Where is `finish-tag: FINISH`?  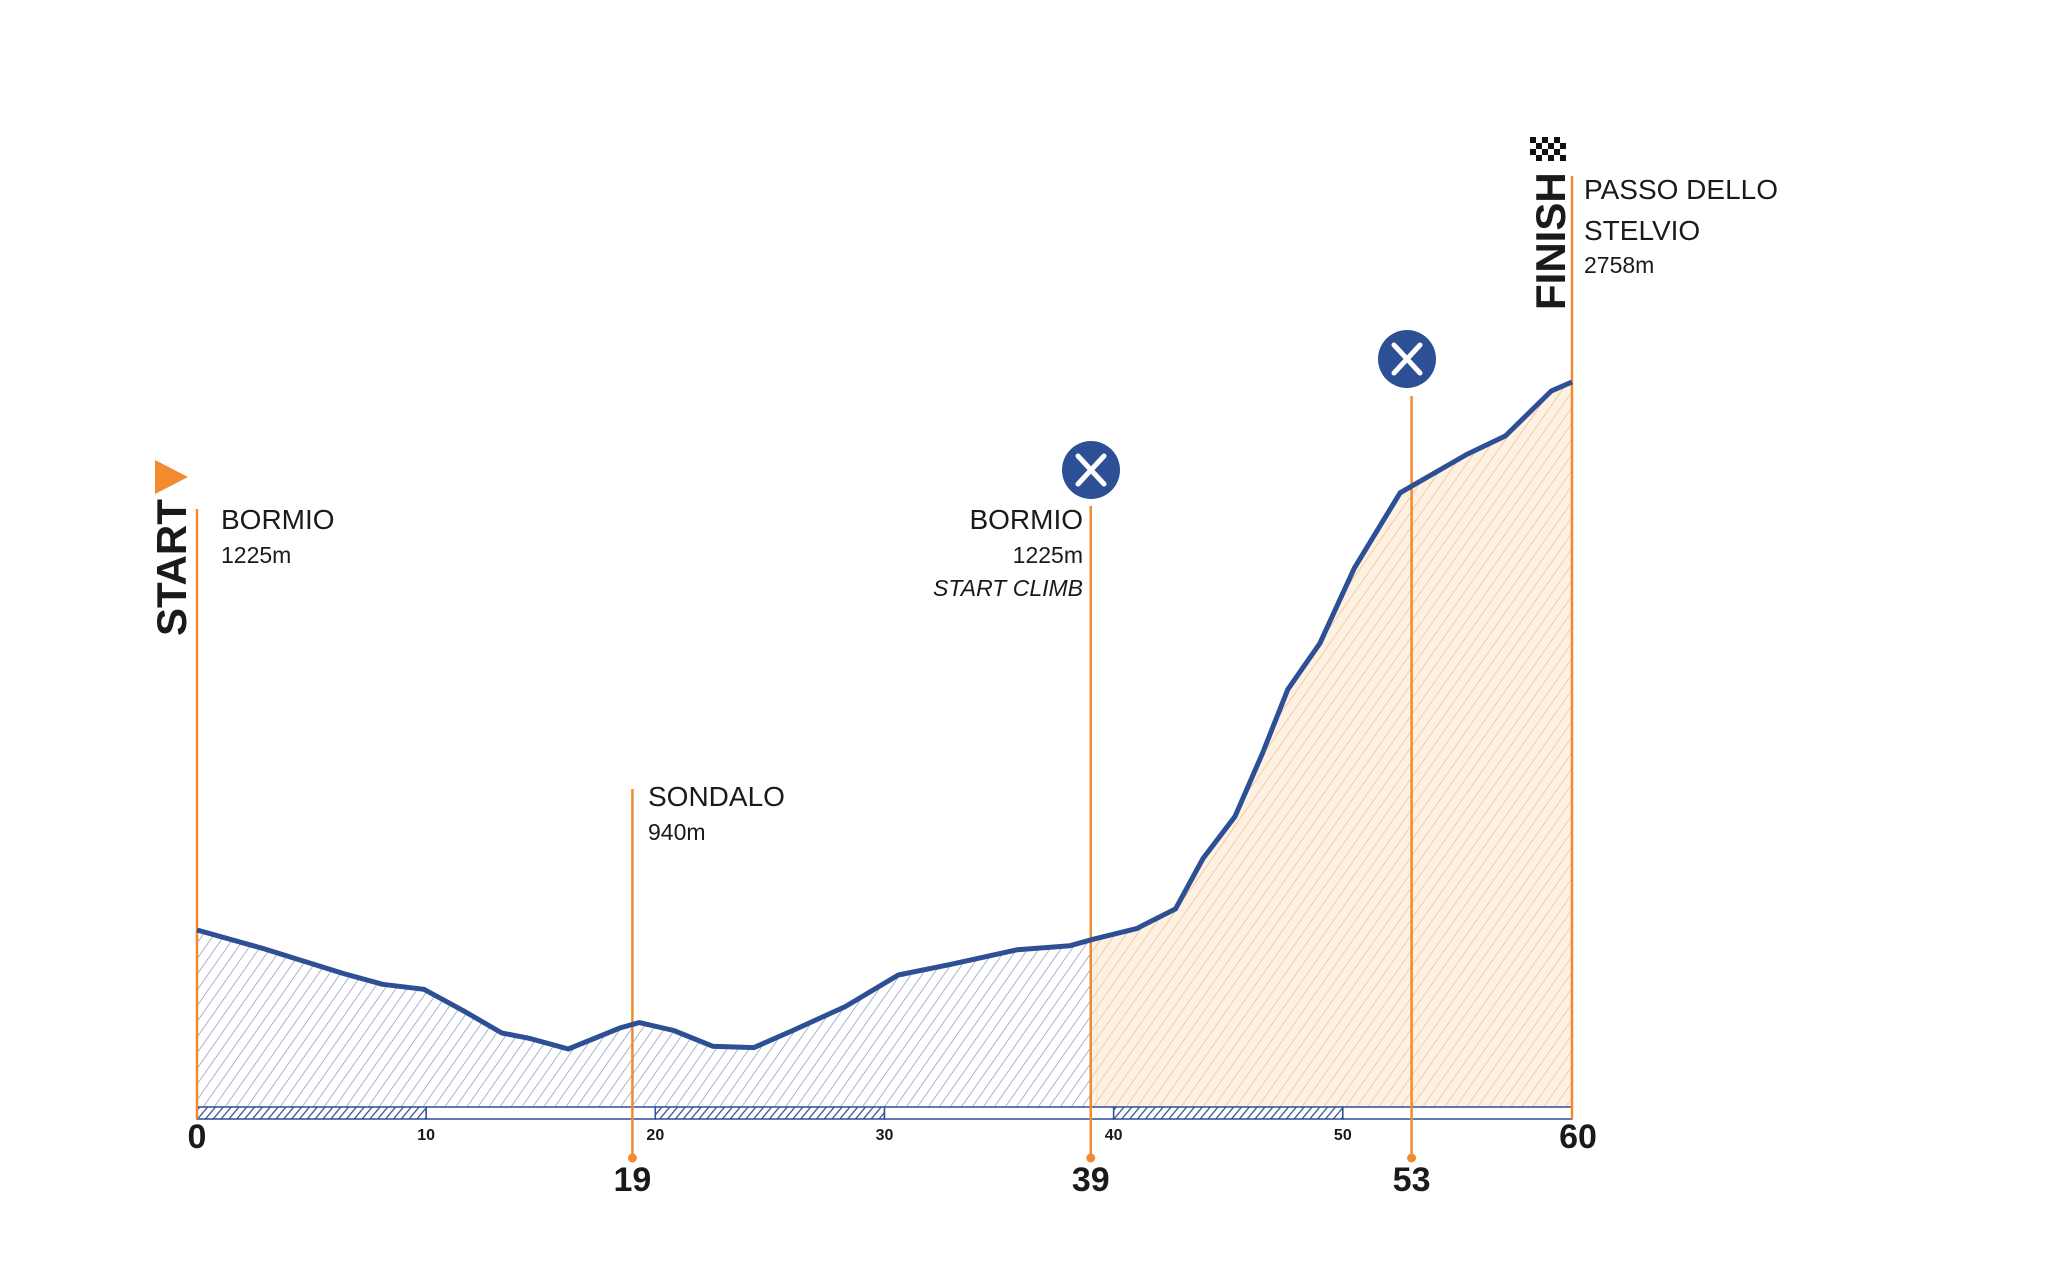 finish-tag: FINISH is located at coordinates (1550, 241).